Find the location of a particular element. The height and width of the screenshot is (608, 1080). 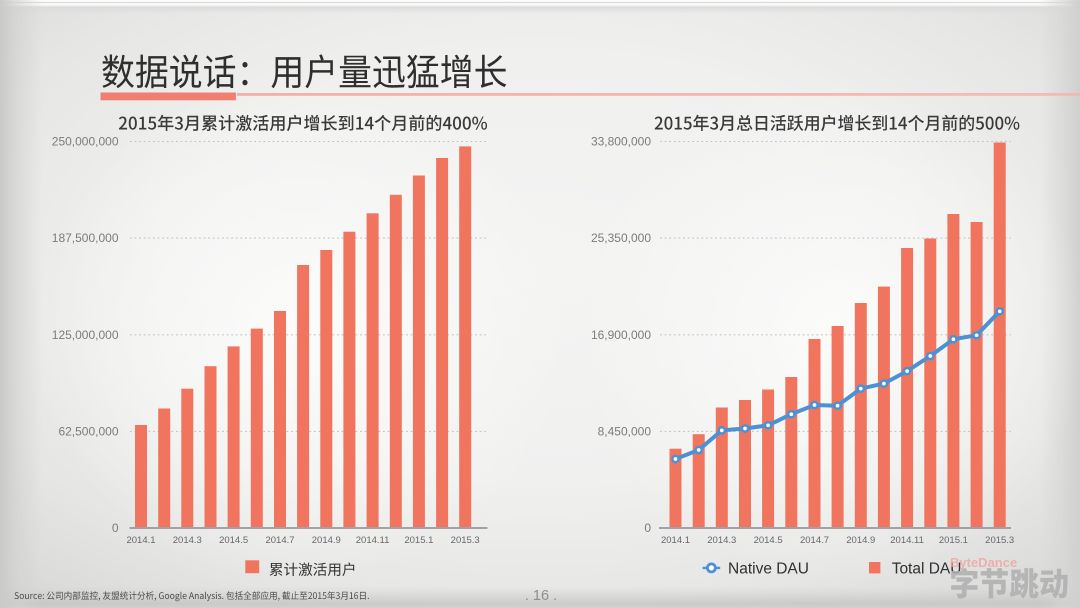

svg-text: Total DAU is located at coordinates (927, 569).